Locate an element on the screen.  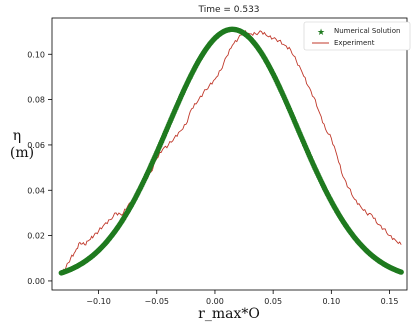
y-tick-label: 0.04 is located at coordinates (36, 190).